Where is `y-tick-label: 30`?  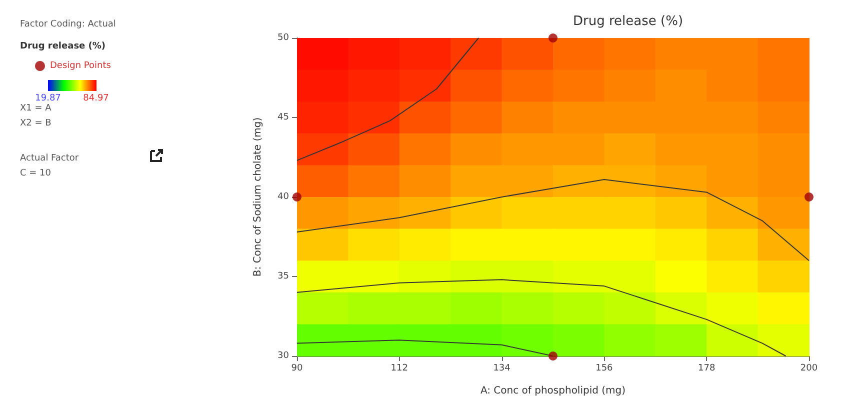 y-tick-label: 30 is located at coordinates (284, 356).